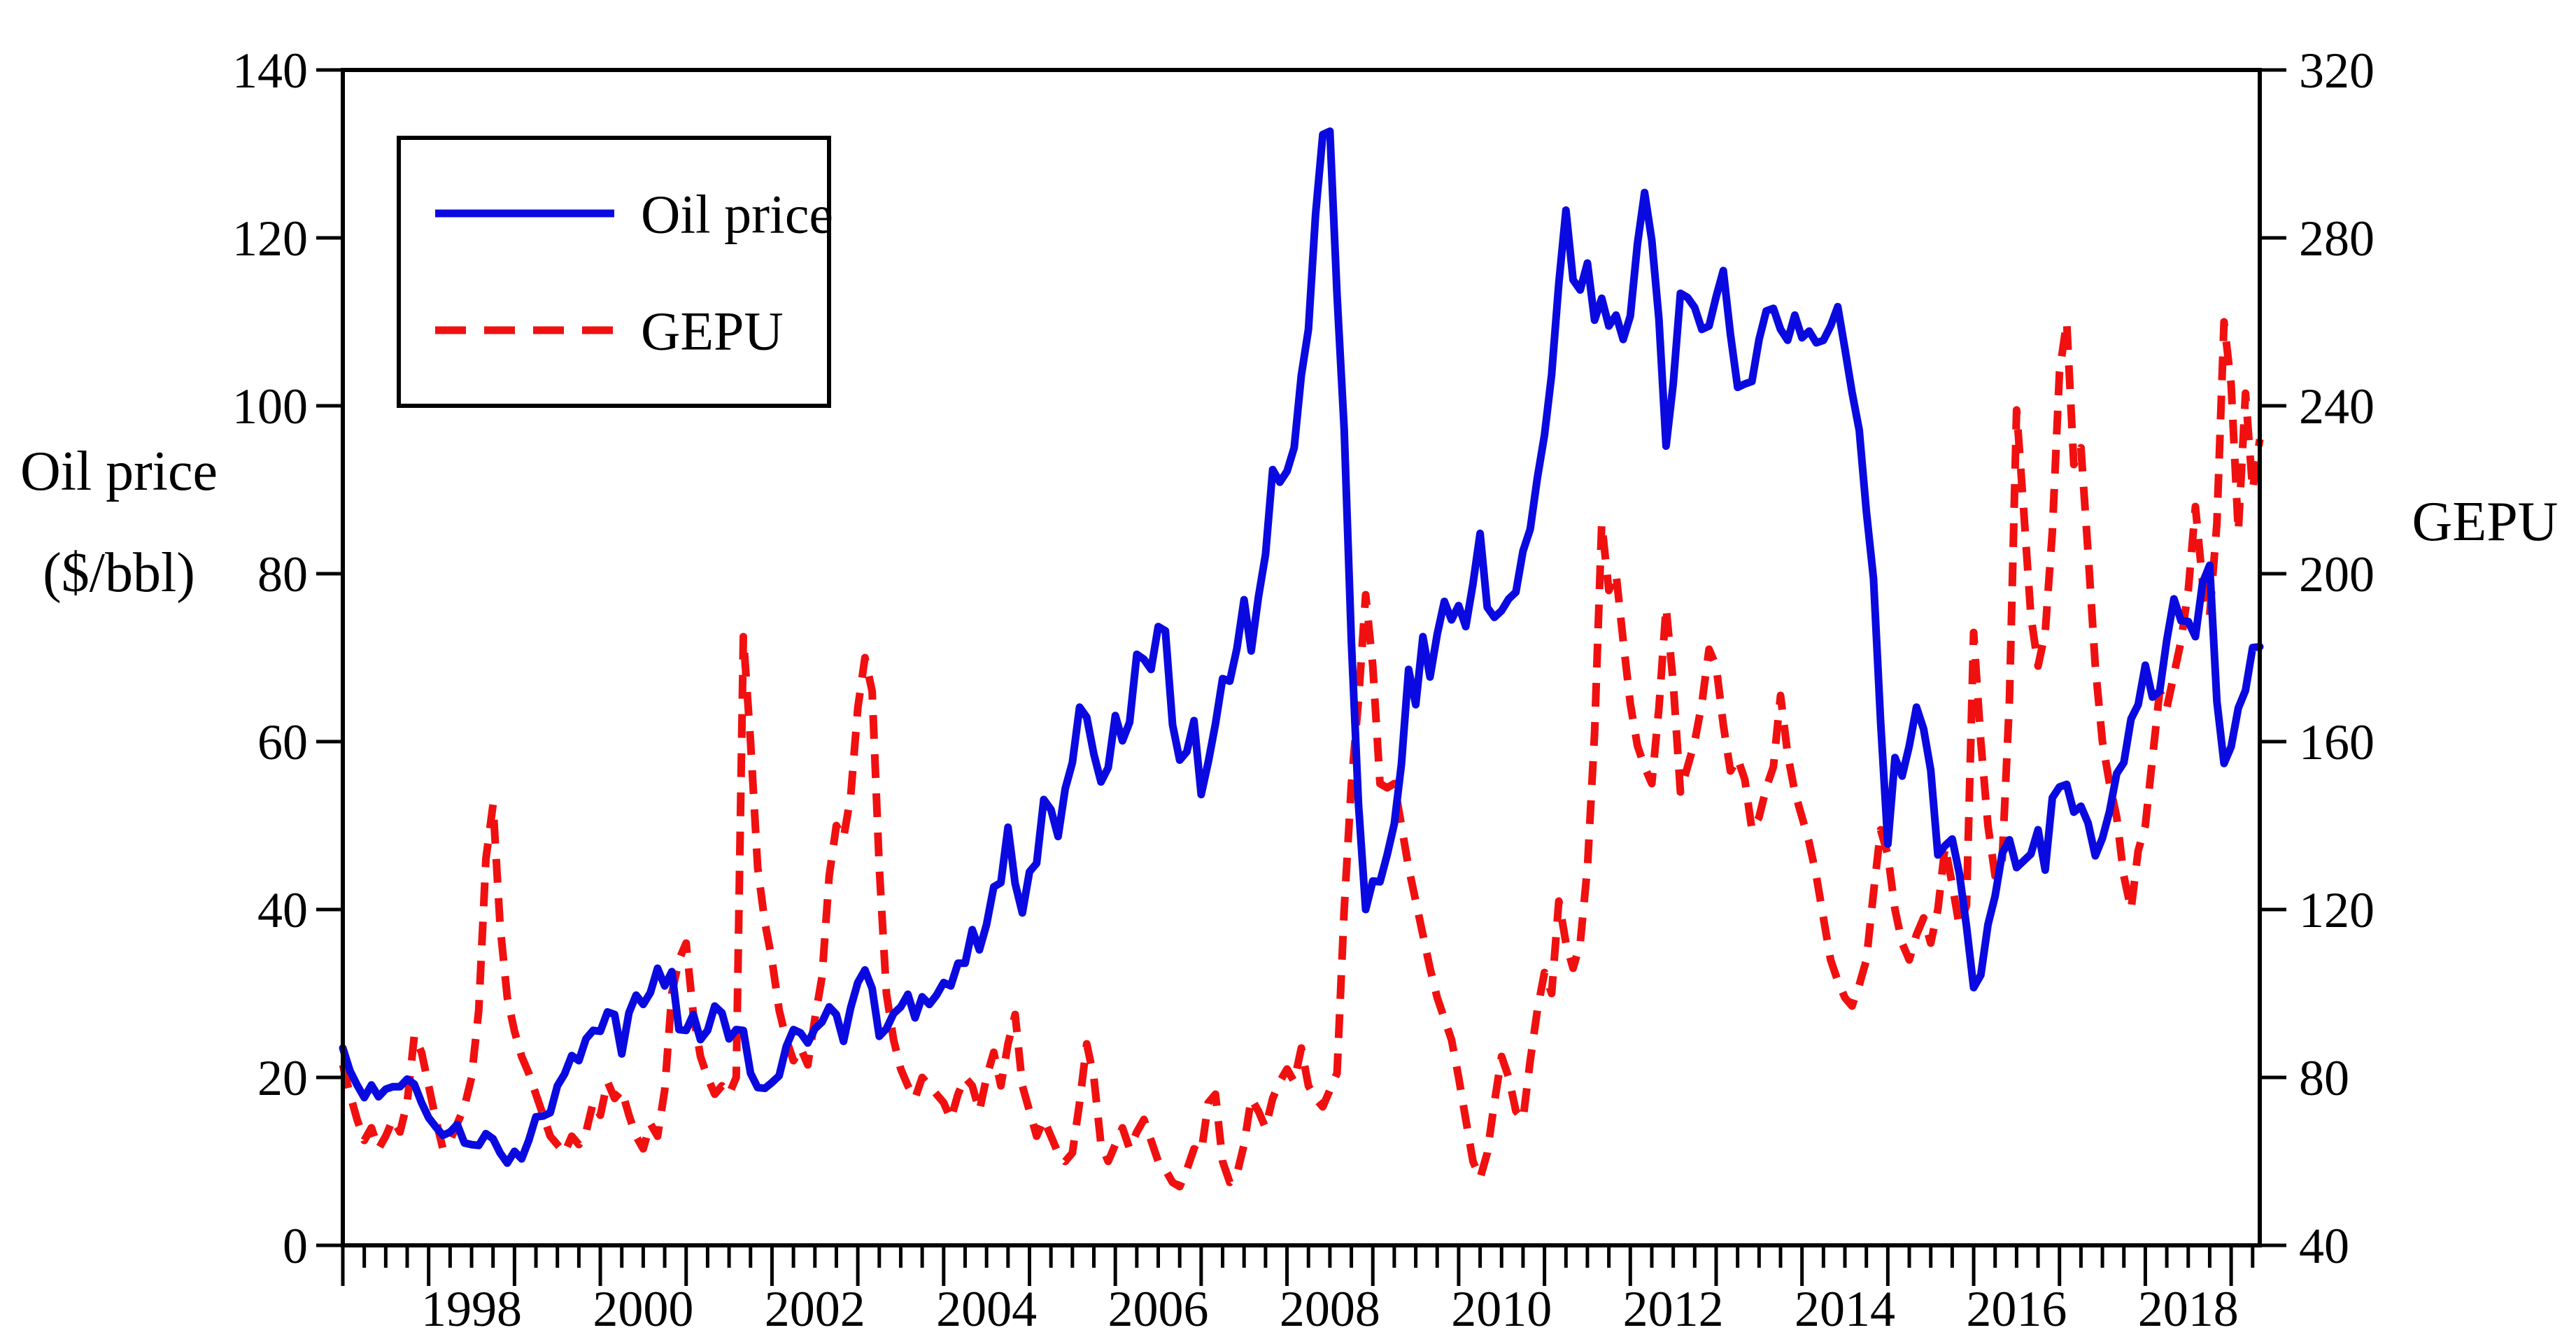  I want to click on x-axis-year-label: 2018, so click(2188, 1309).